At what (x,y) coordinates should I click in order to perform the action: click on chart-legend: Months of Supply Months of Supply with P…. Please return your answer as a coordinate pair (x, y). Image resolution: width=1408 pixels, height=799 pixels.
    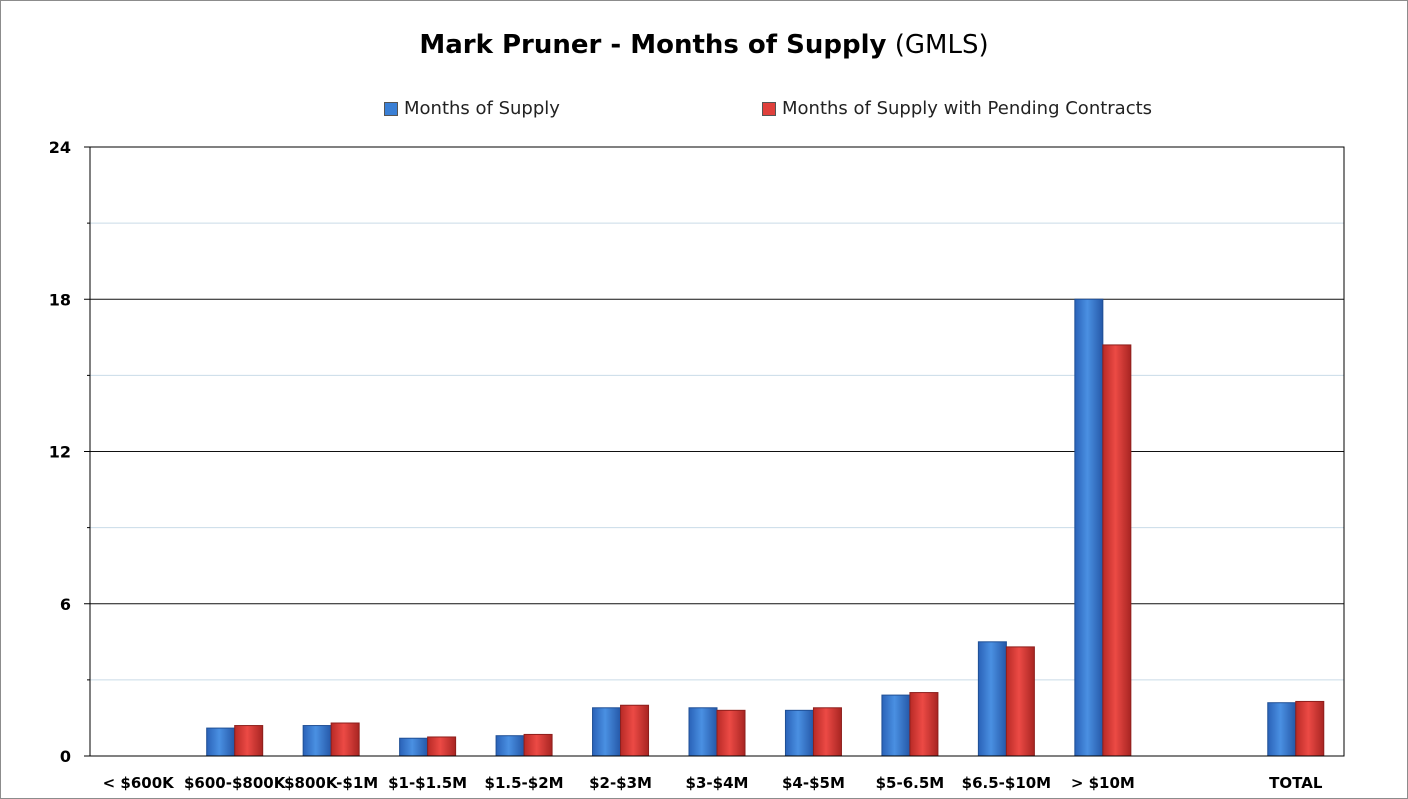
    Looking at the image, I should click on (704, 112).